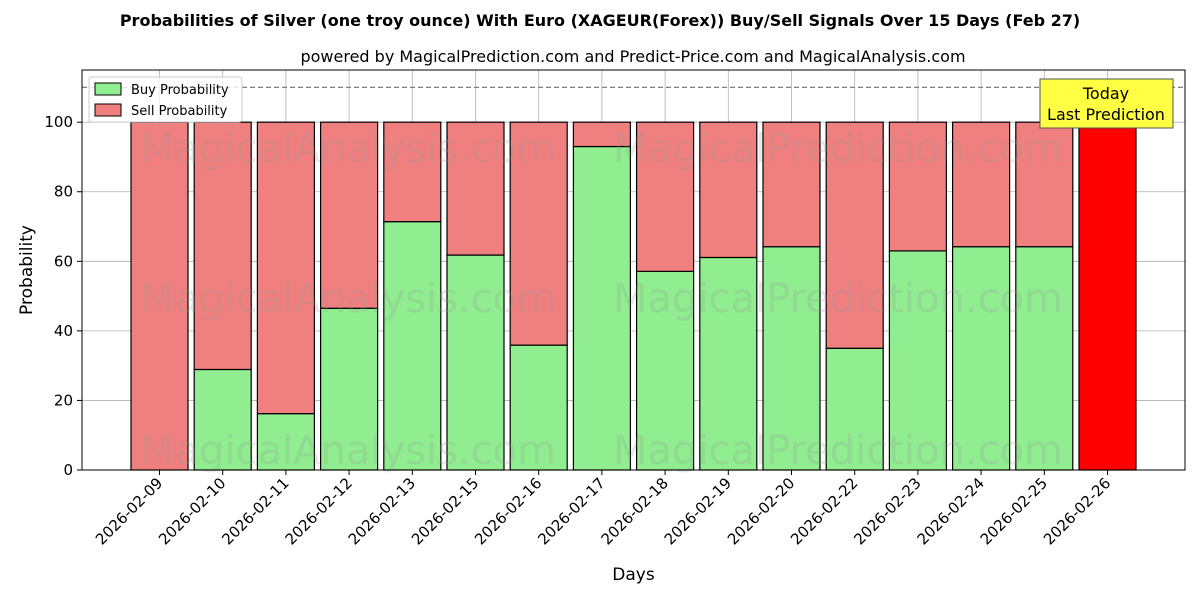 This screenshot has width=1200, height=604. Describe the element at coordinates (445, 511) in the screenshot. I see `x-tick-label: 2026-02-15` at that location.